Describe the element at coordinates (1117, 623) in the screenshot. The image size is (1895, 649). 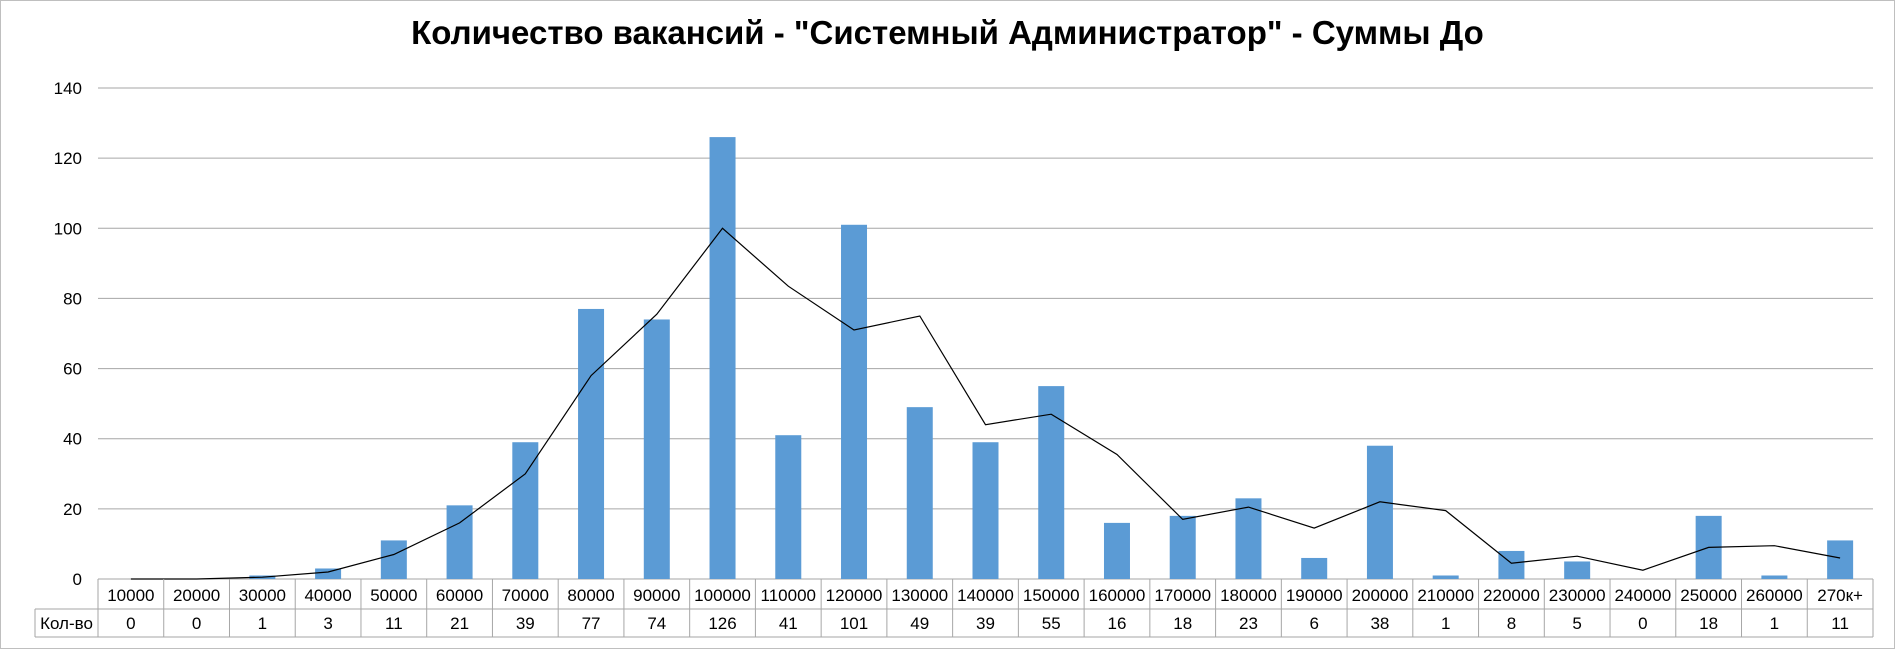
I see `data-table-value: 16` at that location.